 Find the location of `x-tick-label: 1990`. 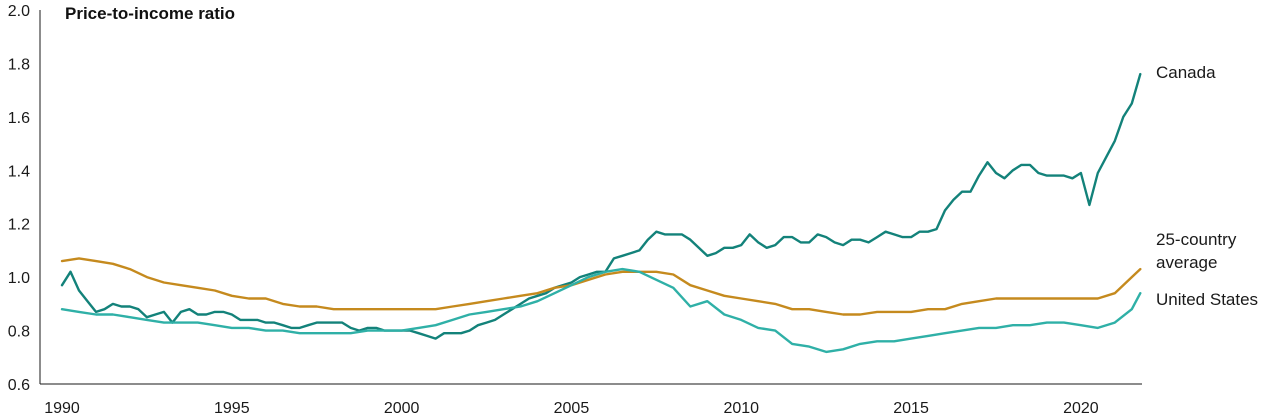

x-tick-label: 1990 is located at coordinates (62, 408).